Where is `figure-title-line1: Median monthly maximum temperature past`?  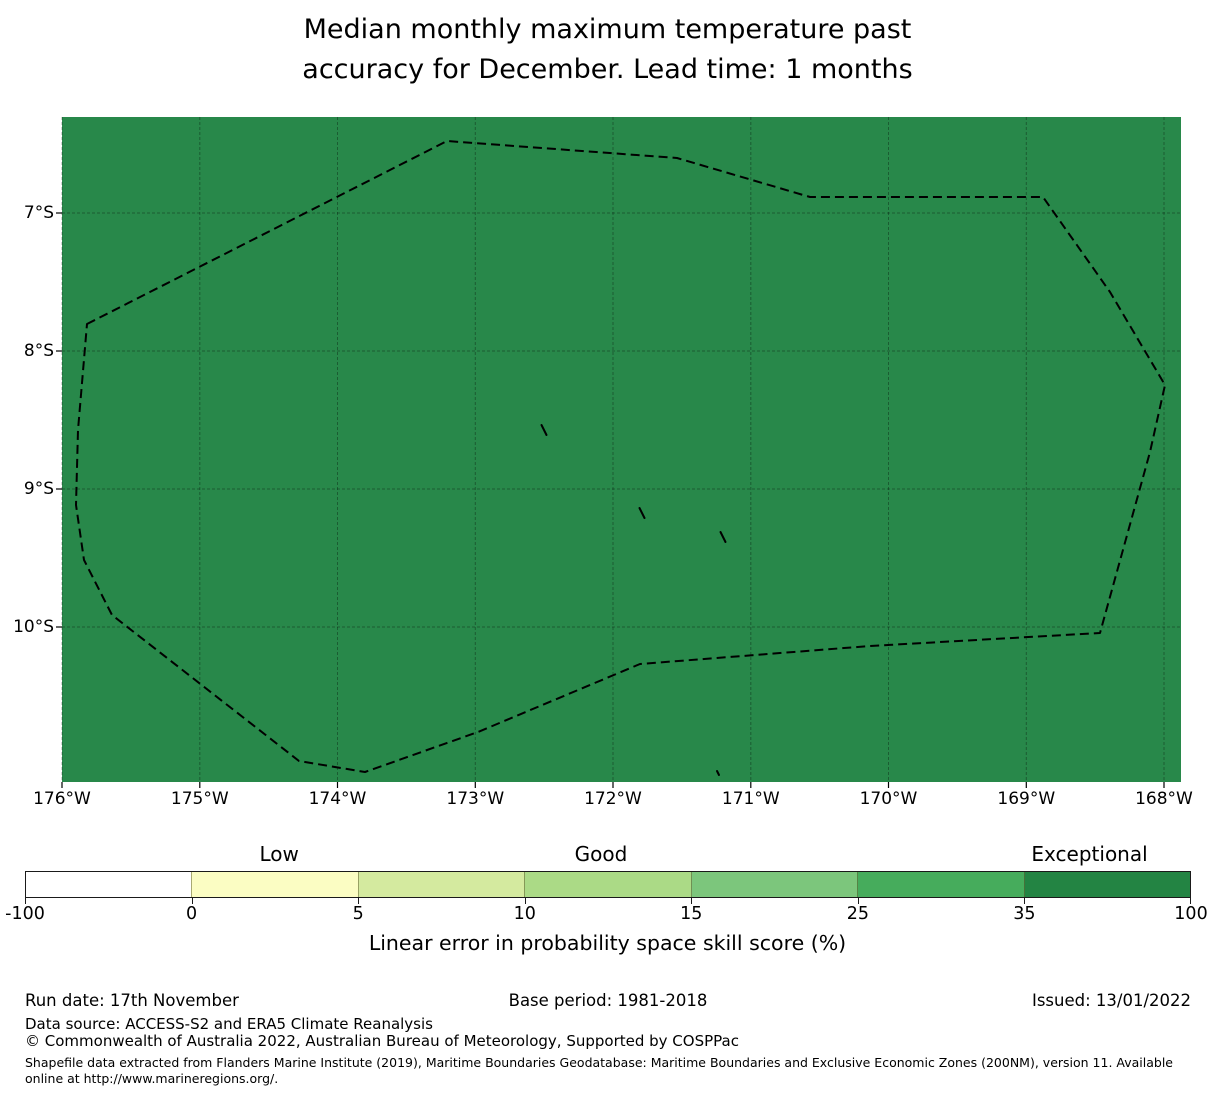 figure-title-line1: Median monthly maximum temperature past is located at coordinates (607, 29).